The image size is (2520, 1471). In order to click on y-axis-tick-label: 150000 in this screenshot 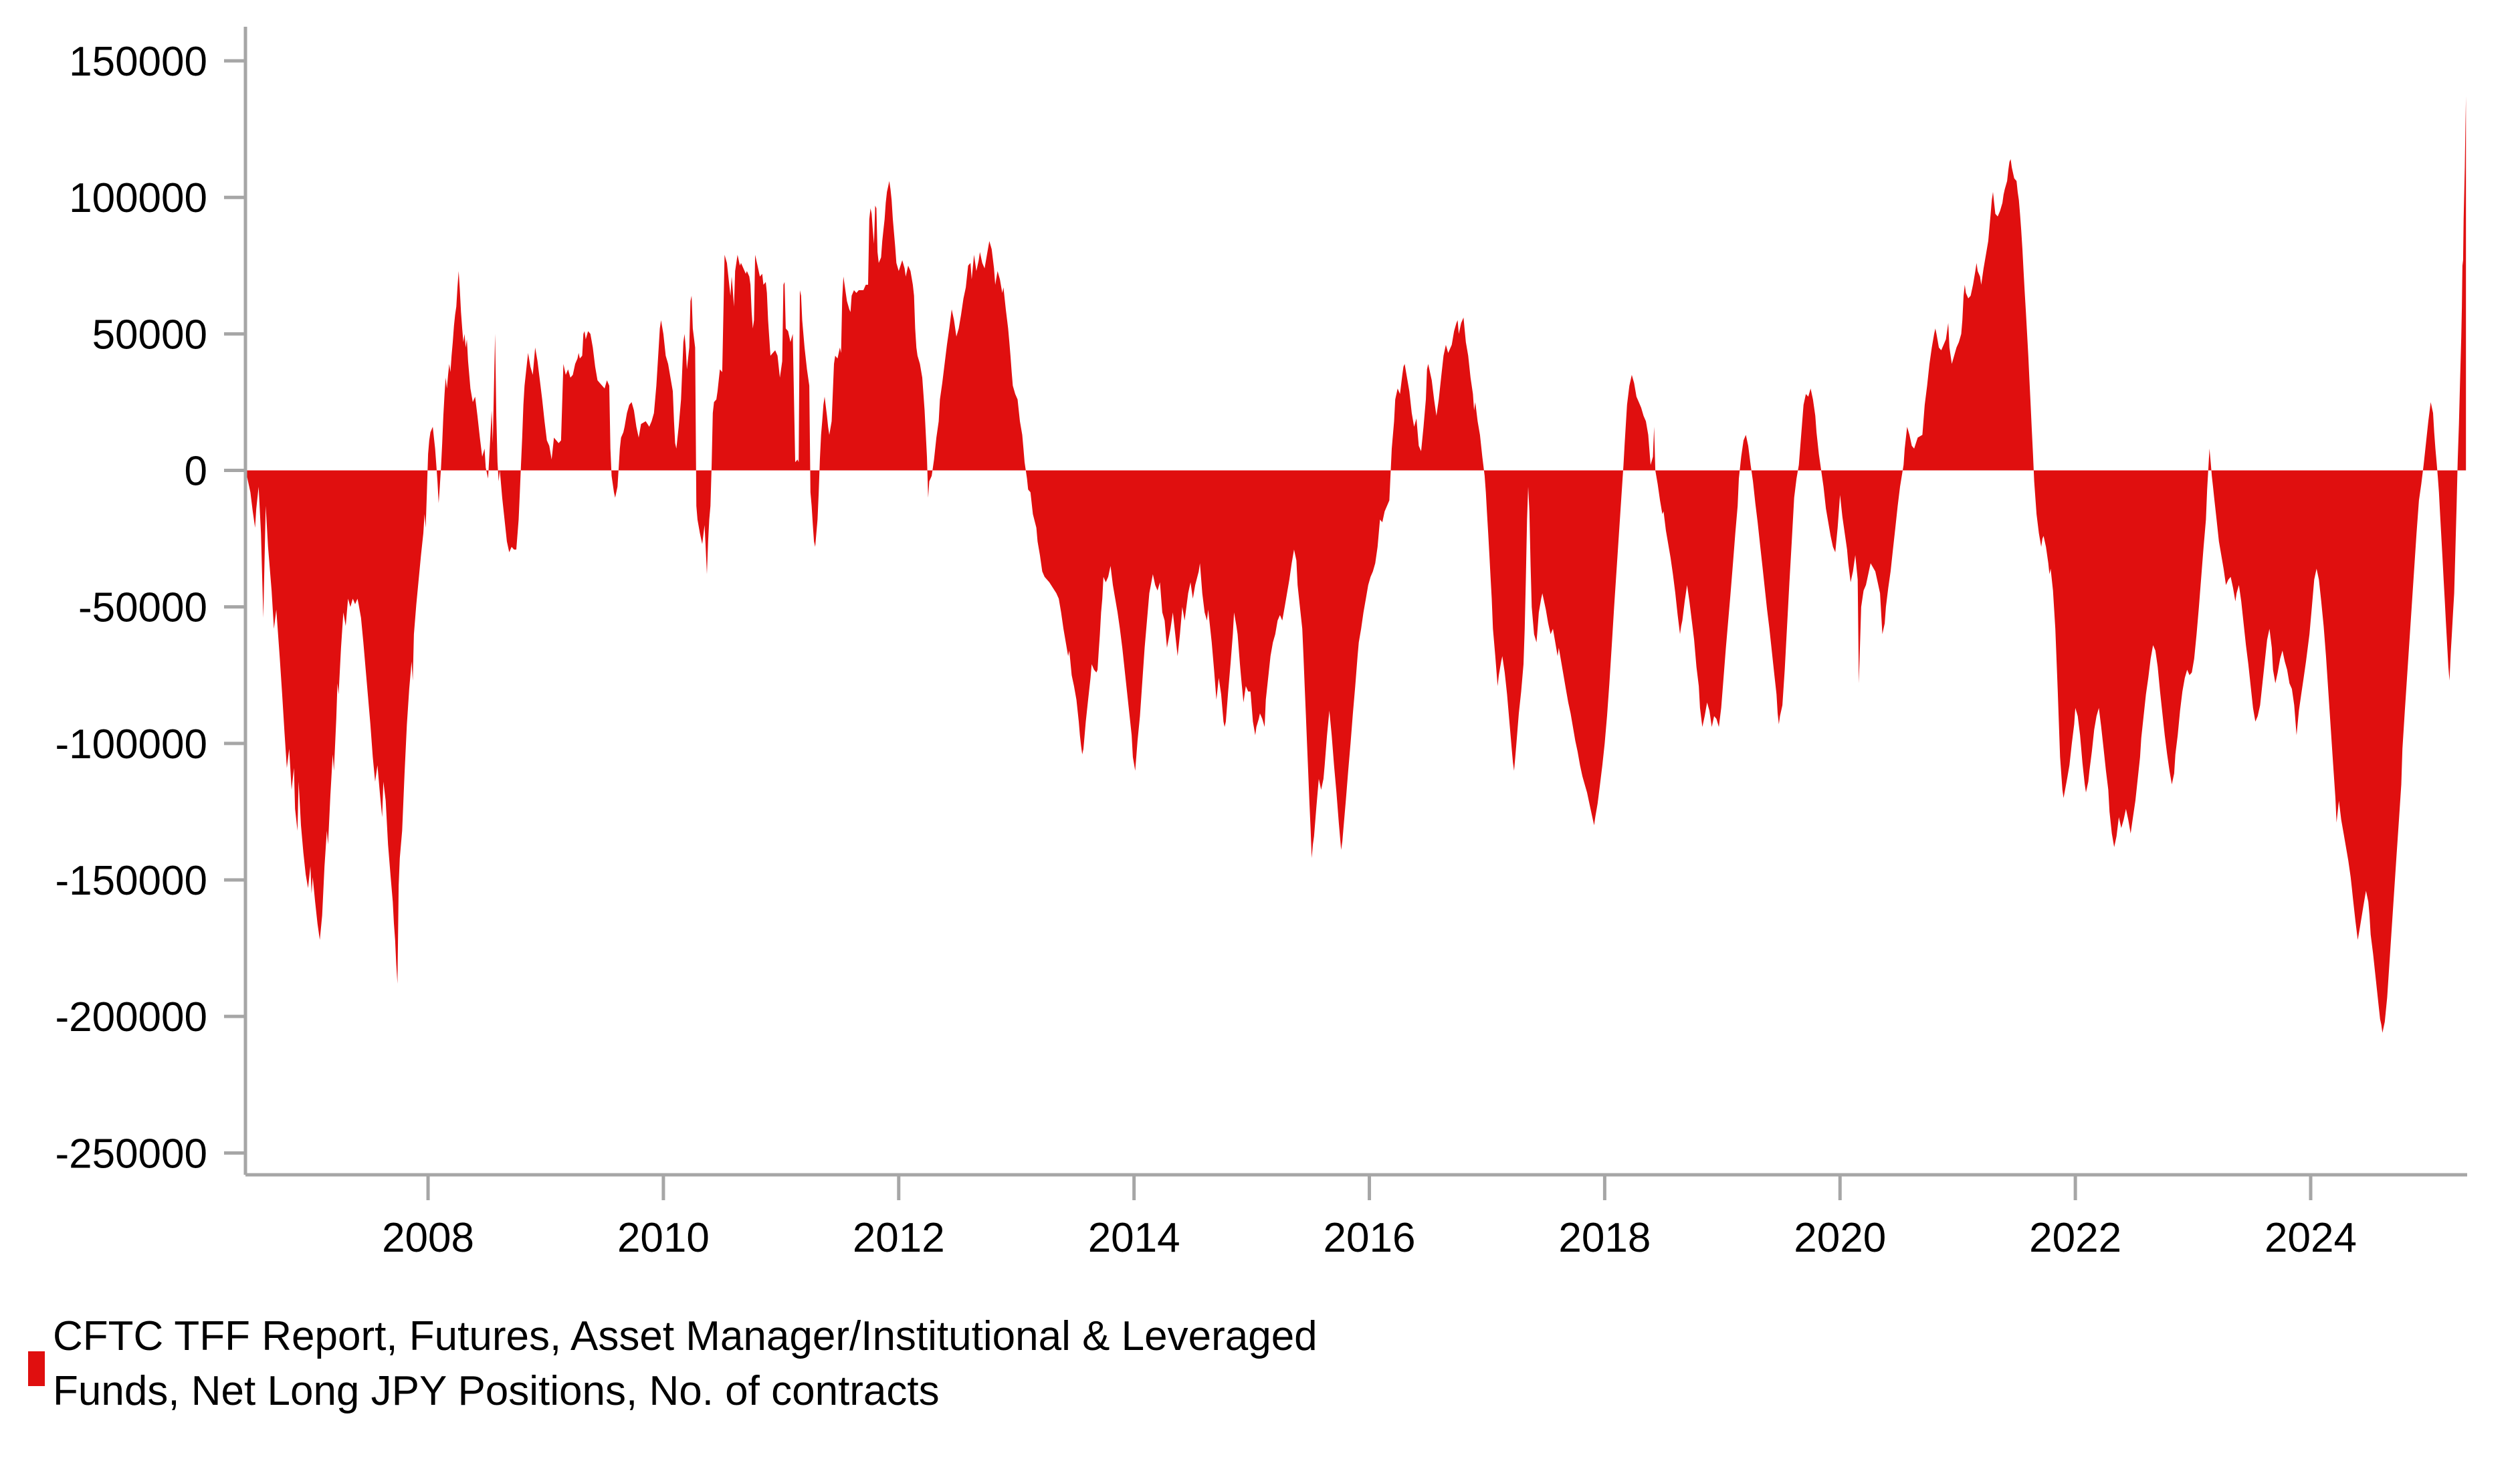, I will do `click(138, 62)`.